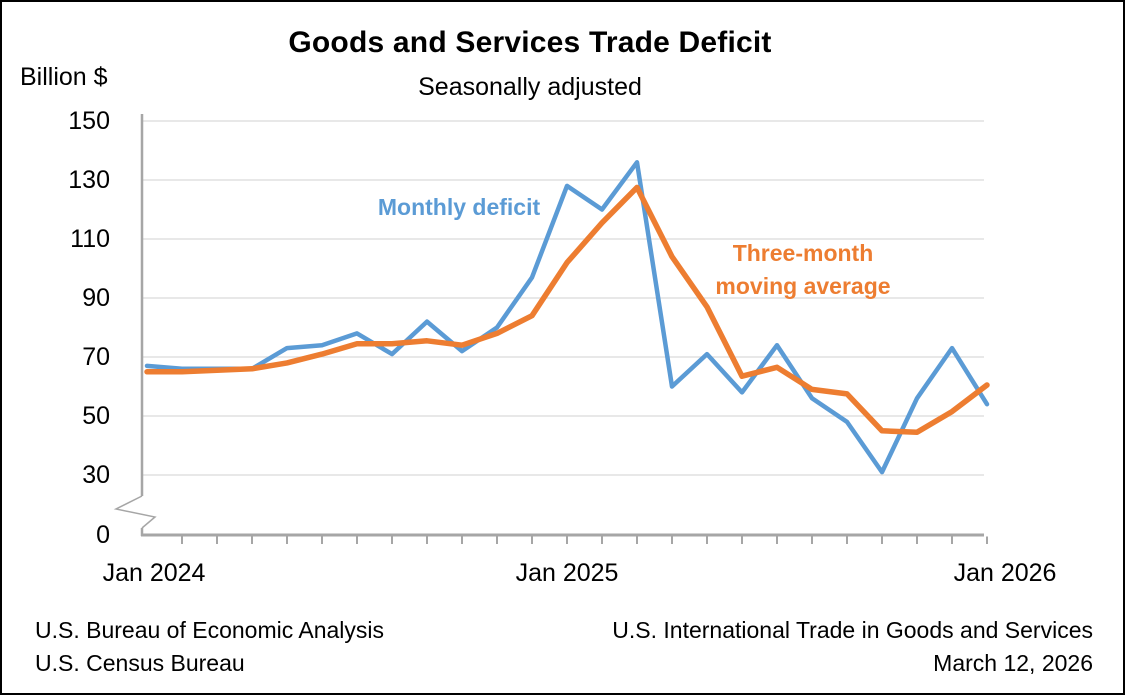  What do you see at coordinates (209, 630) in the screenshot?
I see `source-bea: U.S. Bureau of Economic Analysis` at bounding box center [209, 630].